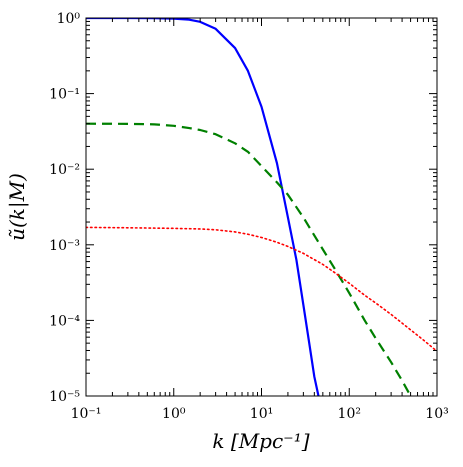 This screenshot has height=467, width=463. I want to click on y-tick-label: 10⁻³, so click(64, 246).